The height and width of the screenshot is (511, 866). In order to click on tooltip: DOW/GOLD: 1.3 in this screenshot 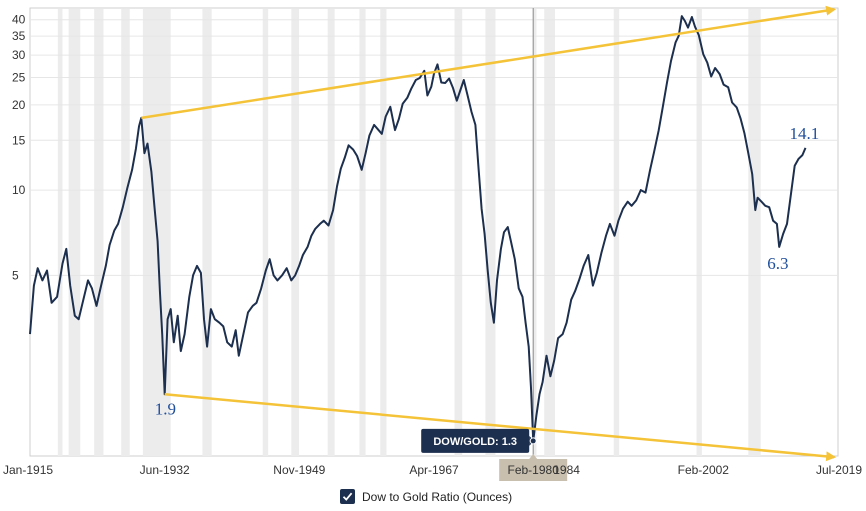, I will do `click(479, 440)`.